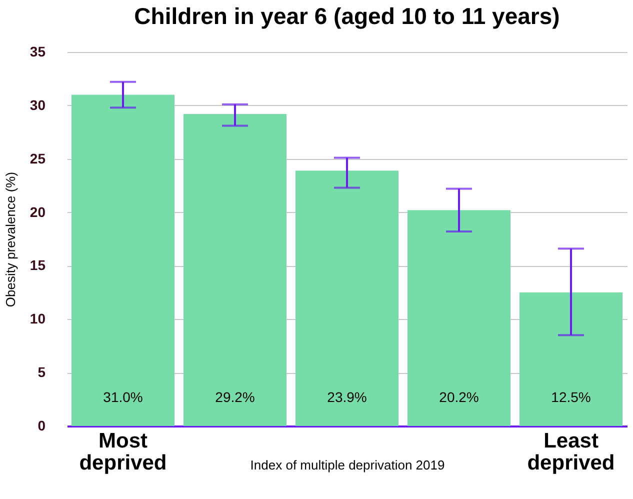 Image resolution: width=633 pixels, height=499 pixels. I want to click on y-tick-label: 35, so click(38, 52).